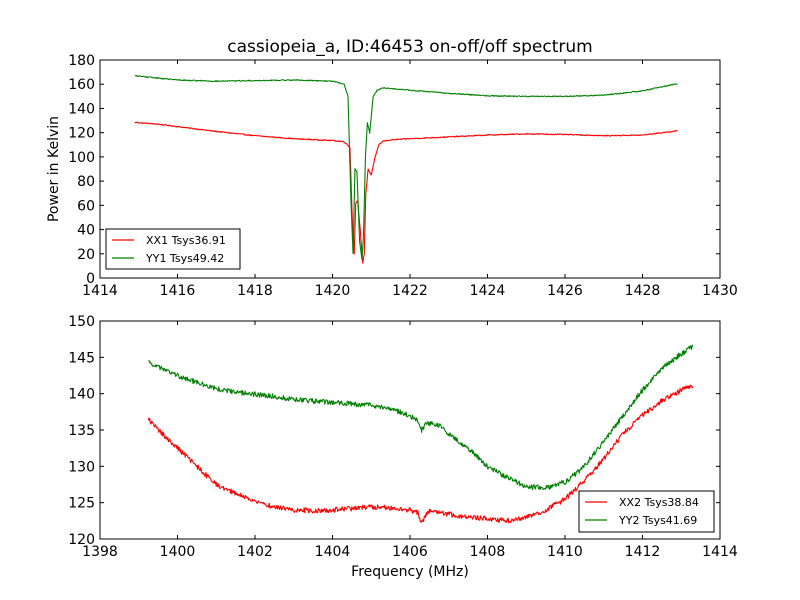 This screenshot has width=800, height=600. I want to click on bottom-plot-x-axis-label: Frequency (MHz), so click(410, 572).